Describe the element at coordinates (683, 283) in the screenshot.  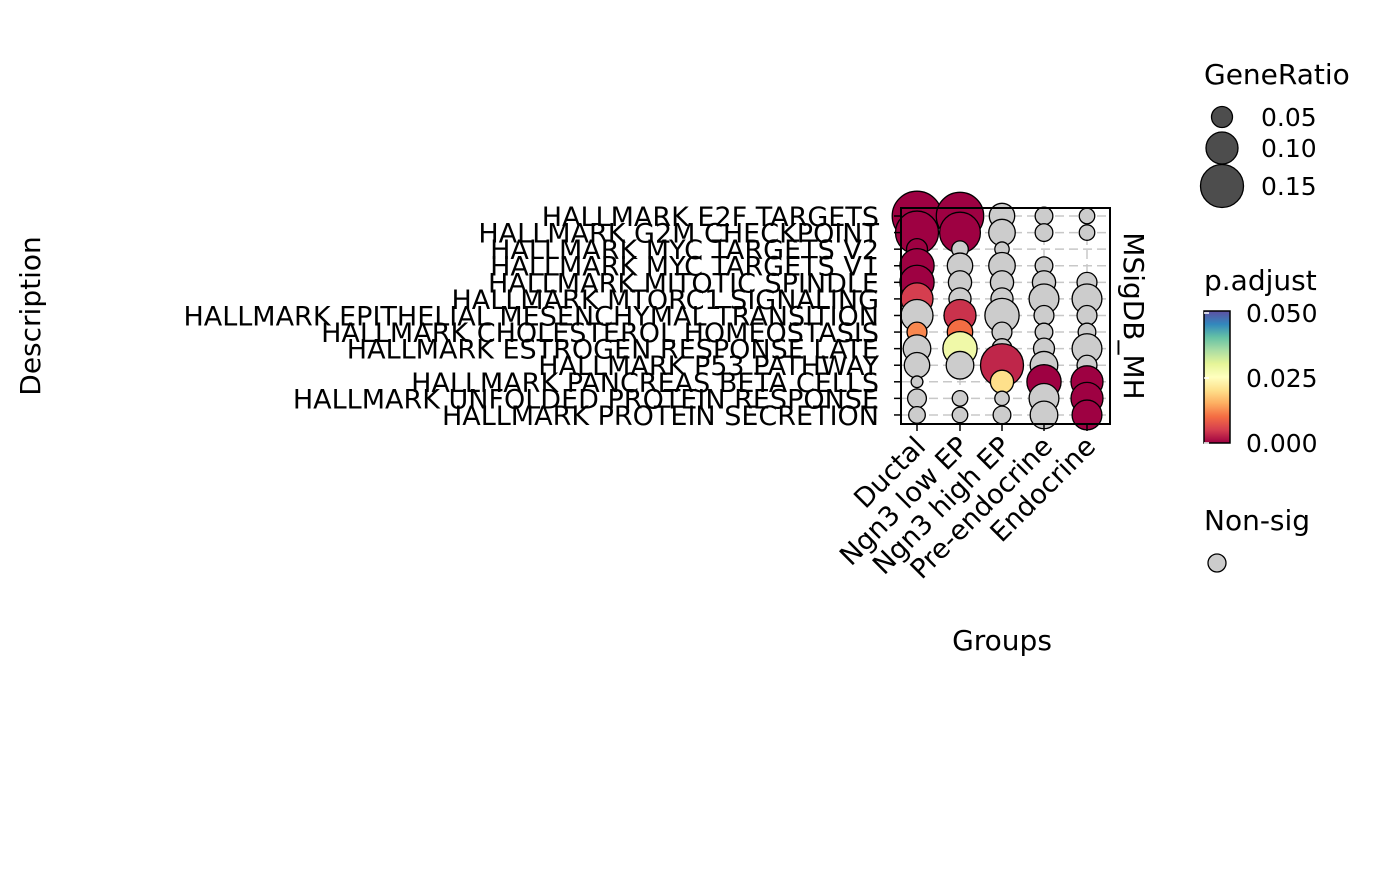
I see `y-tick-label: HALLMARK MITOTIC SPINDLE` at that location.